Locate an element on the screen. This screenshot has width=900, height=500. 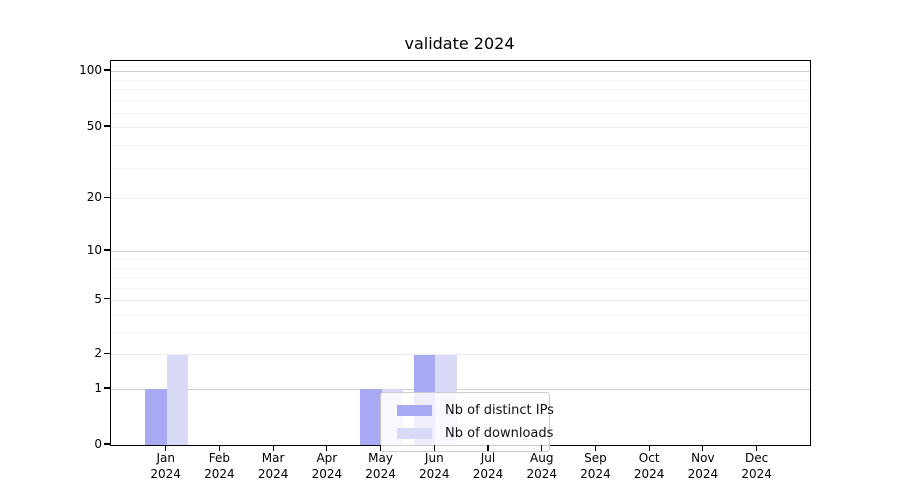
y-tick-label-1: 1 is located at coordinates (98, 388).